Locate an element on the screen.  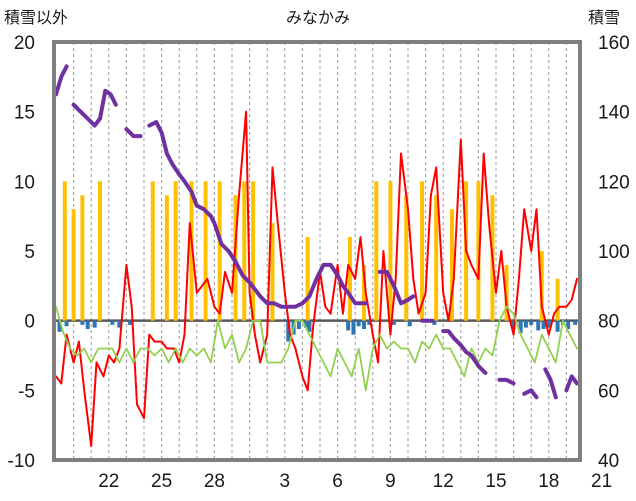
x-tick-label: 18 is located at coordinates (548, 481).